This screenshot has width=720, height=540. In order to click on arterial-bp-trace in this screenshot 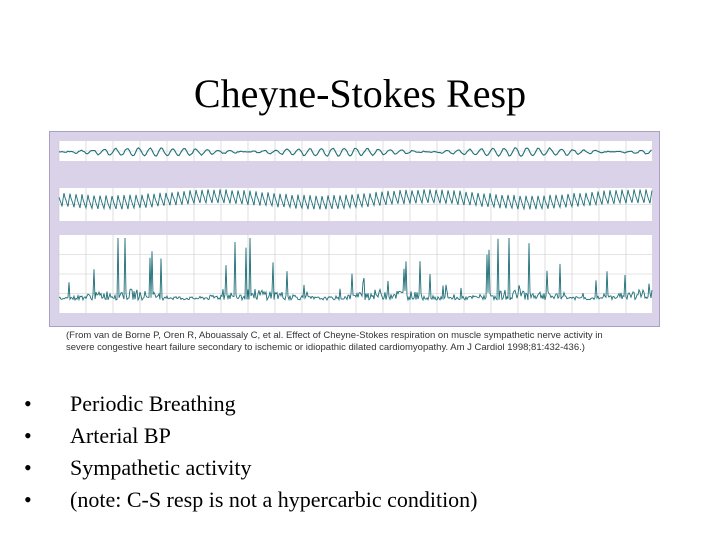, I will do `click(355, 200)`.